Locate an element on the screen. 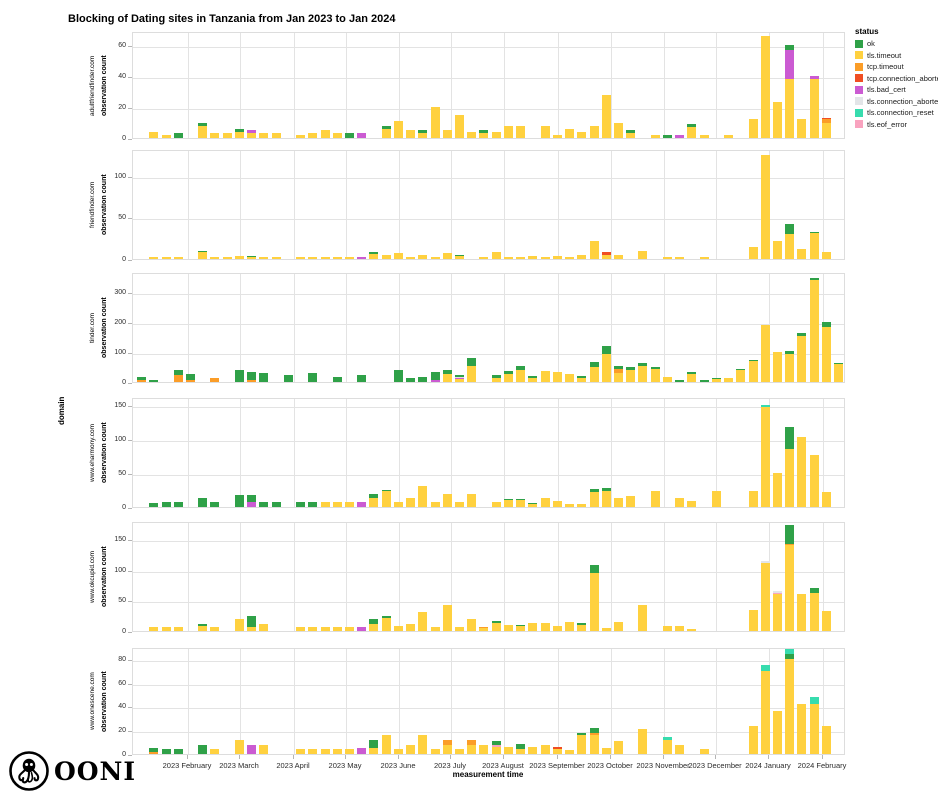 The image size is (938, 800). stacked-bar-segment-ta is located at coordinates (459, 377).